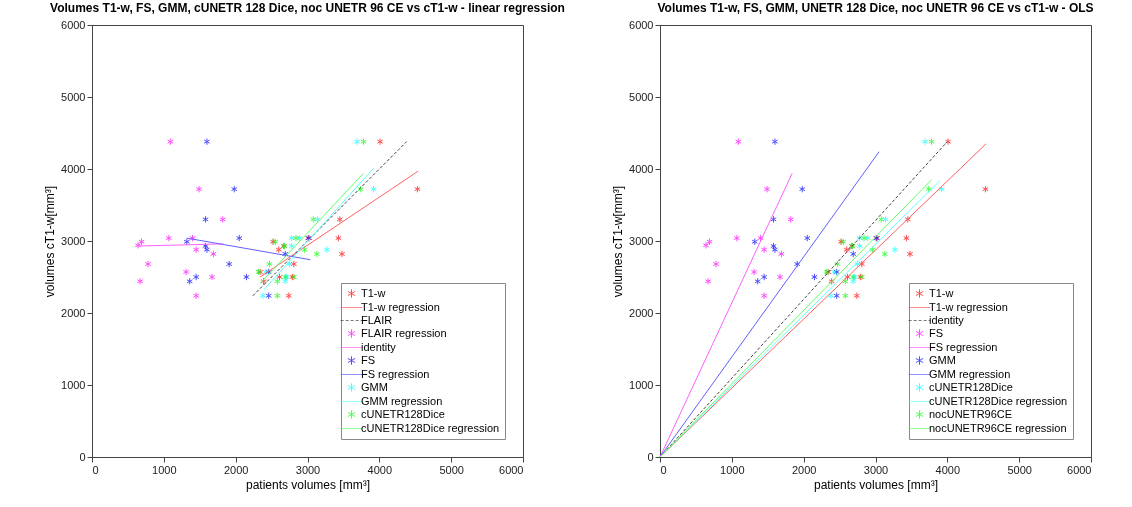 The height and width of the screenshot is (507, 1132). Describe the element at coordinates (971, 413) in the screenshot. I see `legend-label: nocUNETR96CE` at that location.